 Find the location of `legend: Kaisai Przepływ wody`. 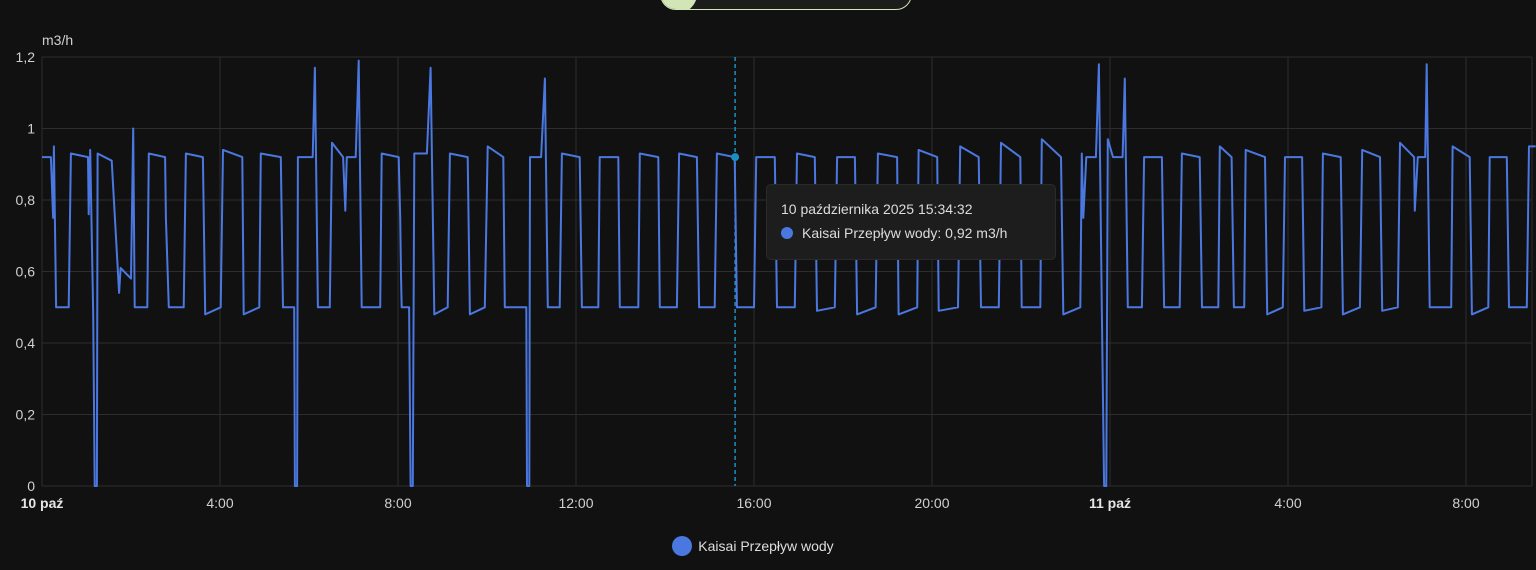

legend: Kaisai Przepływ wody is located at coordinates (768, 546).